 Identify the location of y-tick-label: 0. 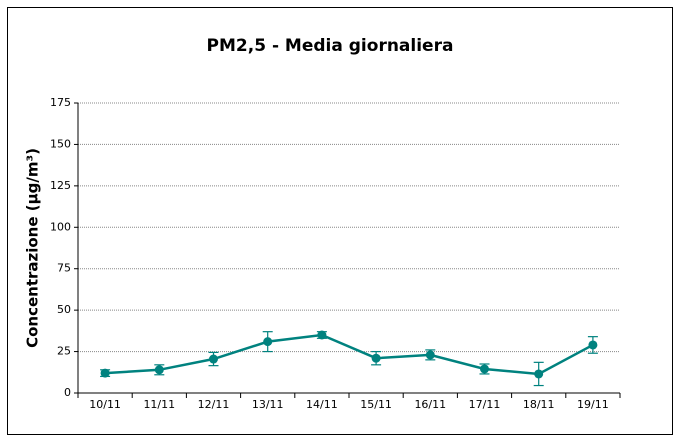
(67, 392).